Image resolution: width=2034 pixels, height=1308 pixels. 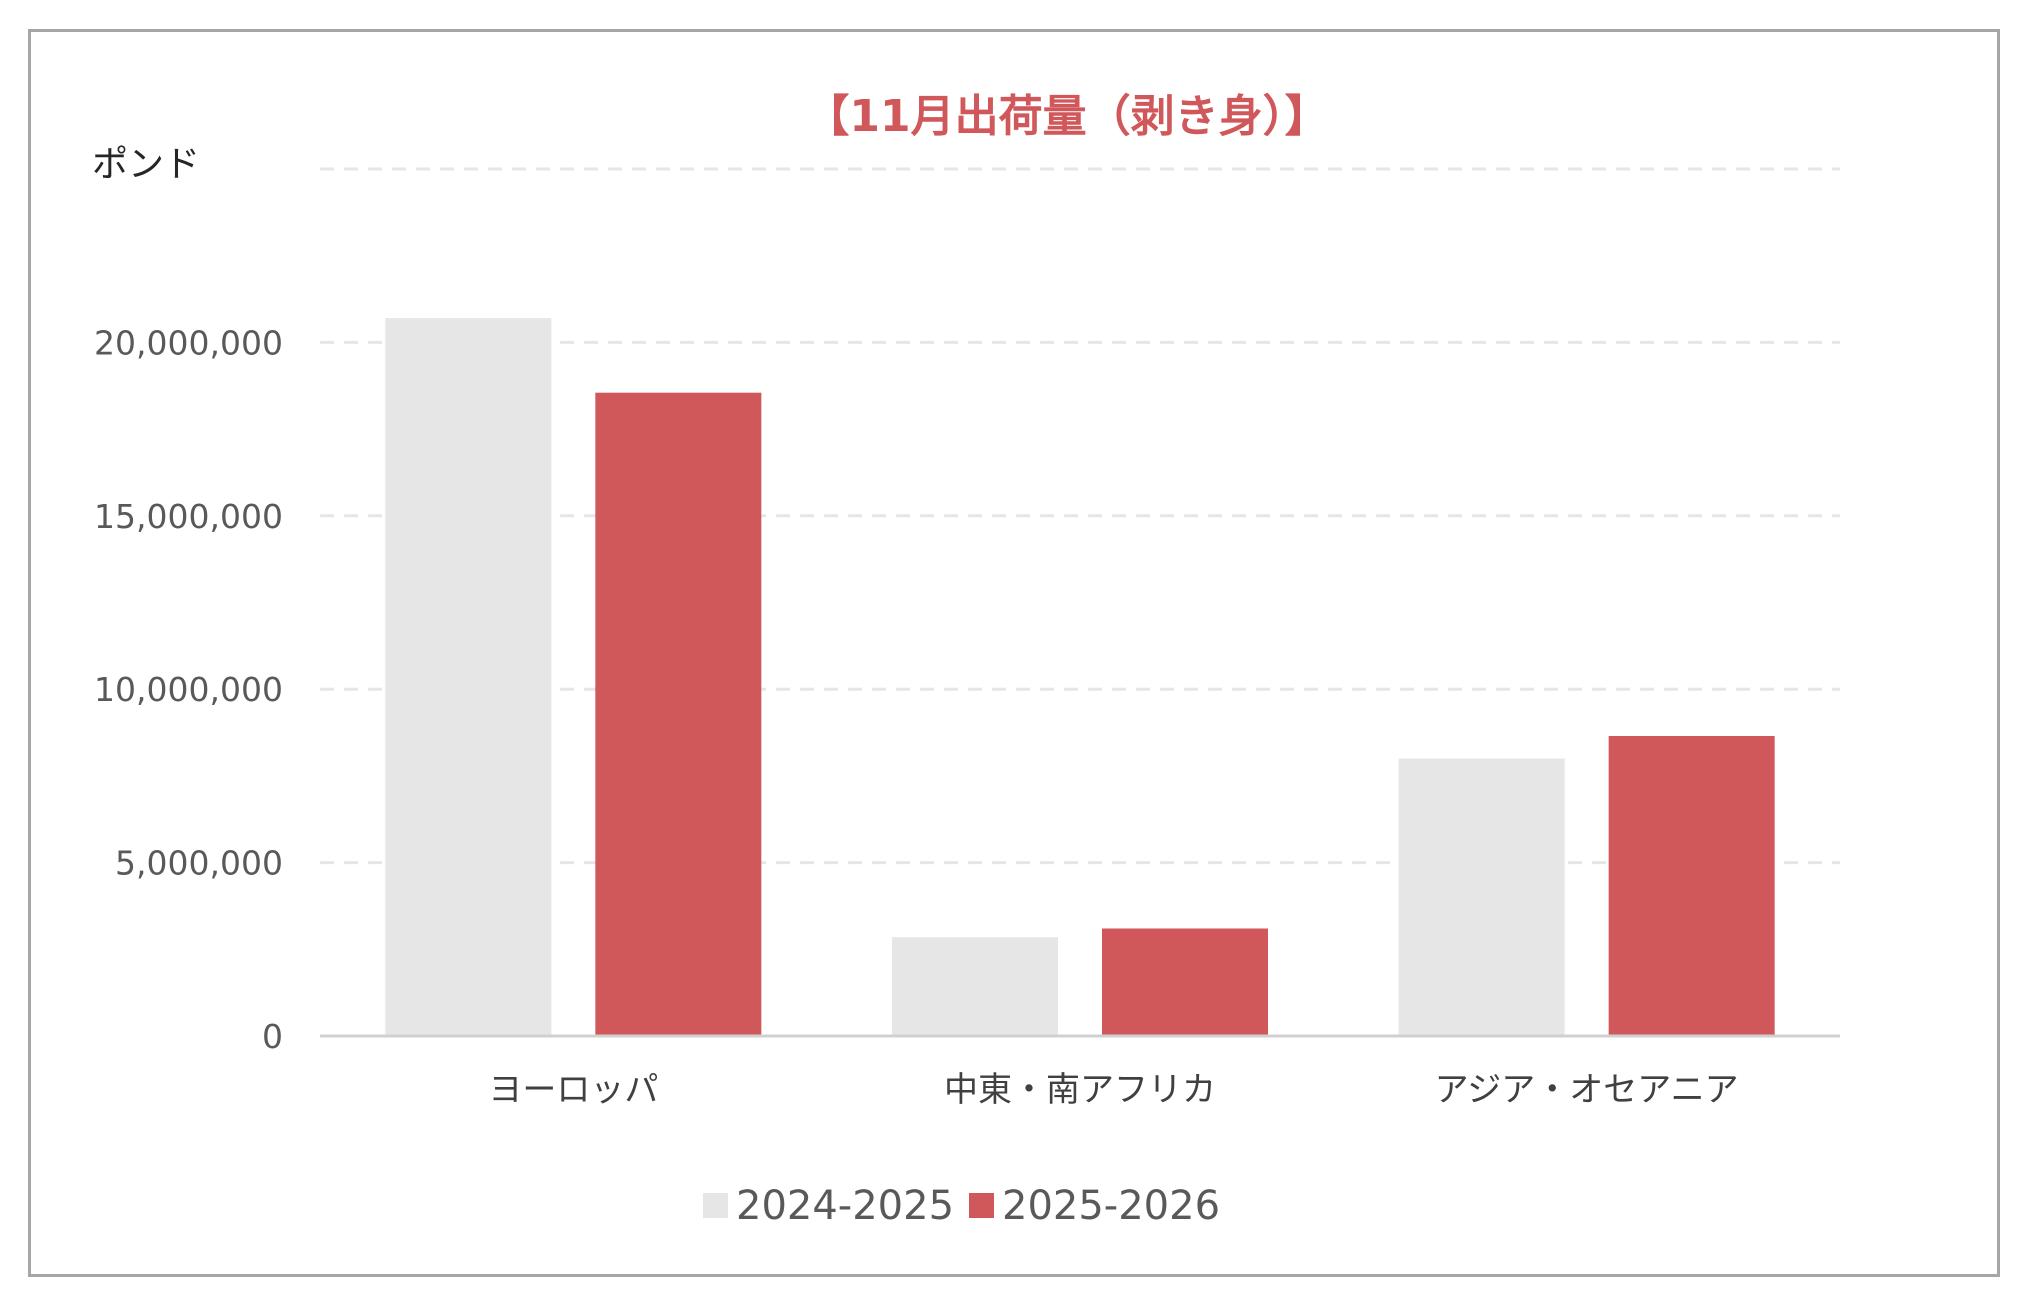 What do you see at coordinates (573, 1090) in the screenshot?
I see `x-category-label: ヨーロッパ` at bounding box center [573, 1090].